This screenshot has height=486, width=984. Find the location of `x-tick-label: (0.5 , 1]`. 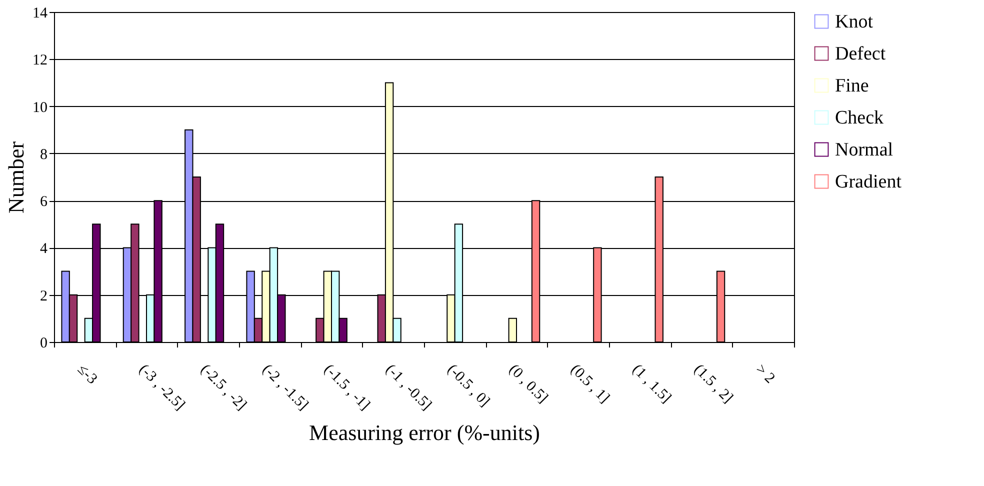

x-tick-label: (0.5 , 1] is located at coordinates (589, 384).